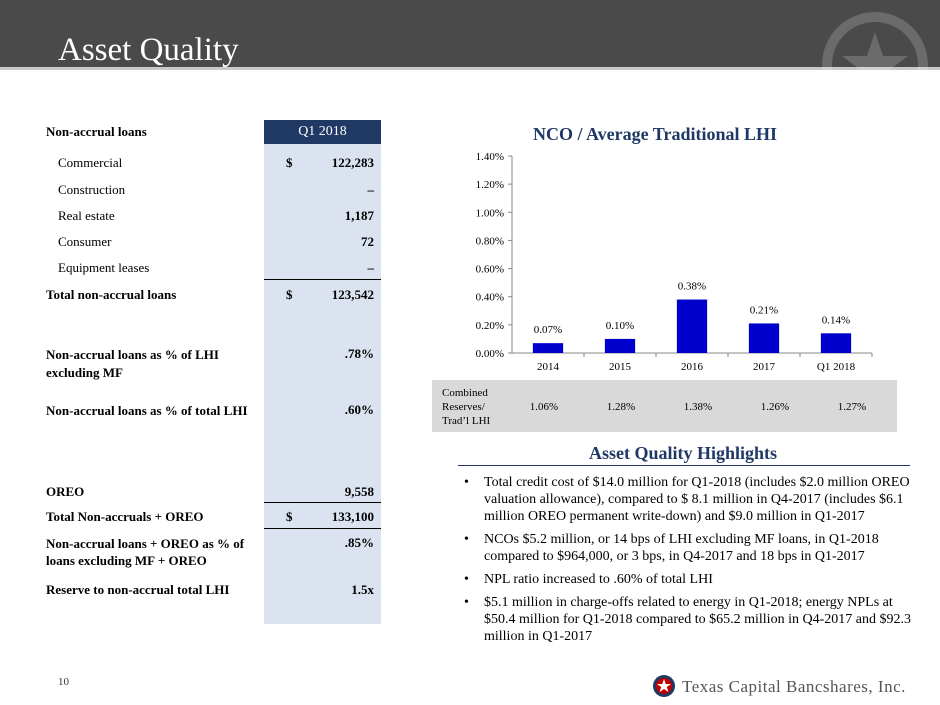 Image resolution: width=940 pixels, height=705 pixels. I want to click on highlight-item: NPL ratio increased to .60% of total LHI, so click(682, 579).